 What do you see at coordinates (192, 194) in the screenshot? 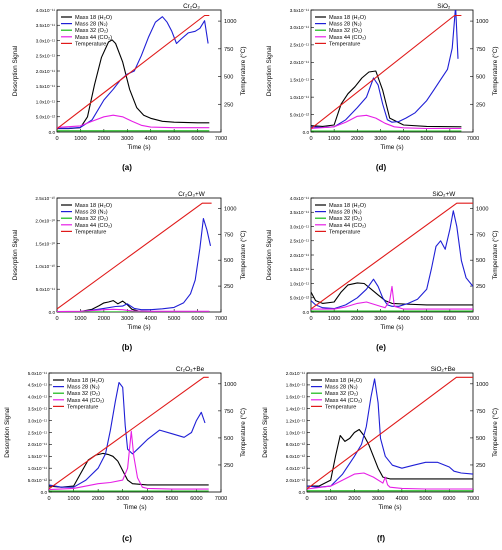
I see `chart-title: Cr₂O₃+W` at bounding box center [192, 194].